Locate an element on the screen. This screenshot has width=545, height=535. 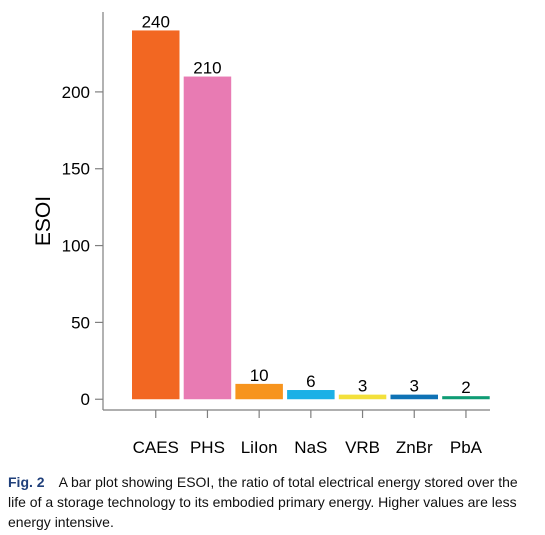
data-label-liion: 10 is located at coordinates (259, 375).